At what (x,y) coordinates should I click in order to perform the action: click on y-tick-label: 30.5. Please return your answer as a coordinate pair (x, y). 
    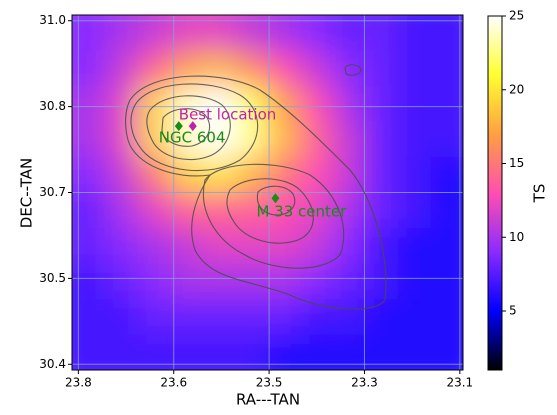
    Looking at the image, I should click on (52, 278).